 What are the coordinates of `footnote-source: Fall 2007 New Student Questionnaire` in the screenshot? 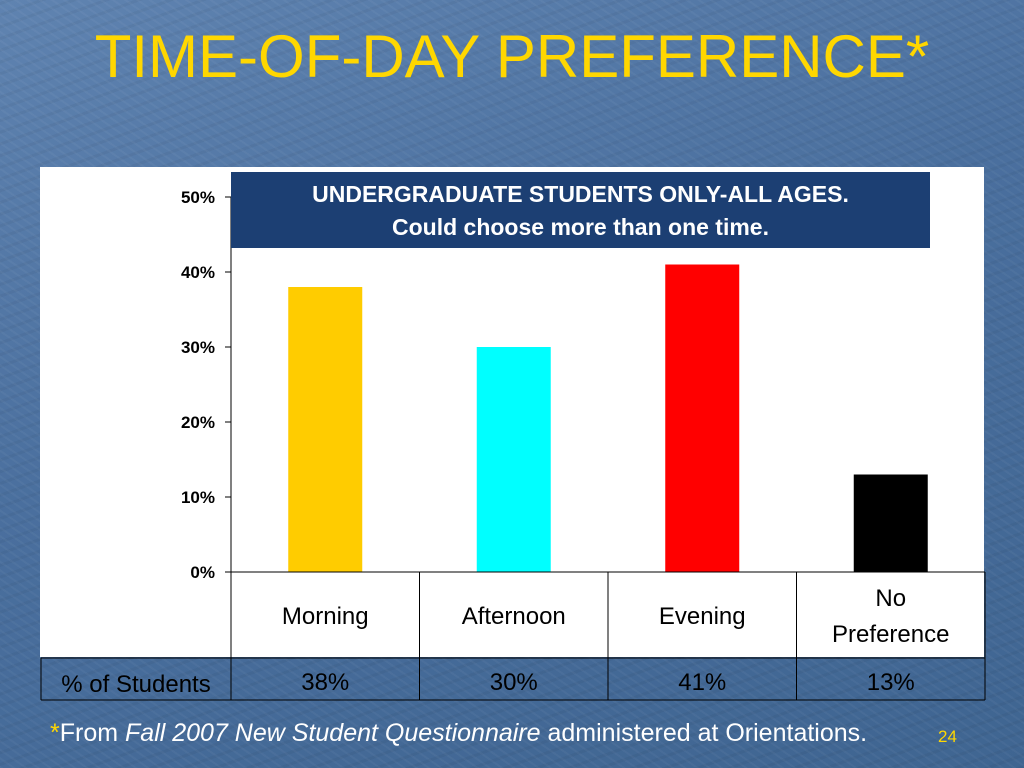 It's located at (333, 733).